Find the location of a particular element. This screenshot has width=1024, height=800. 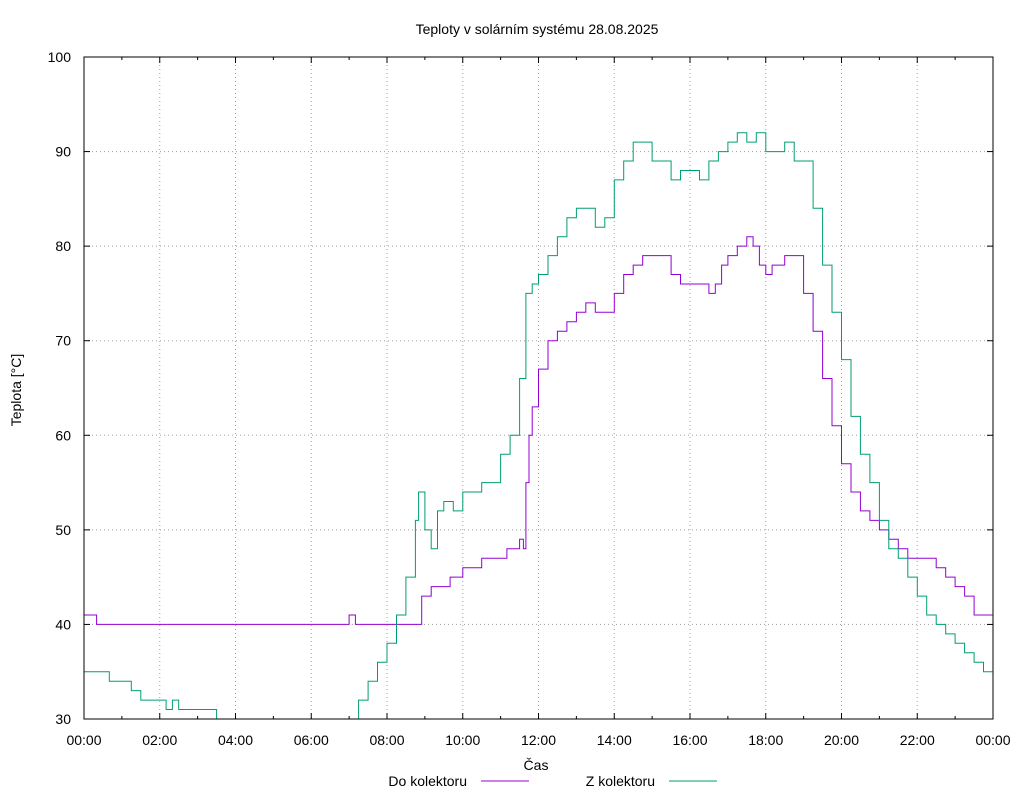

chart-title: Teploty v solárním systému 28.08.2025 is located at coordinates (537, 29).